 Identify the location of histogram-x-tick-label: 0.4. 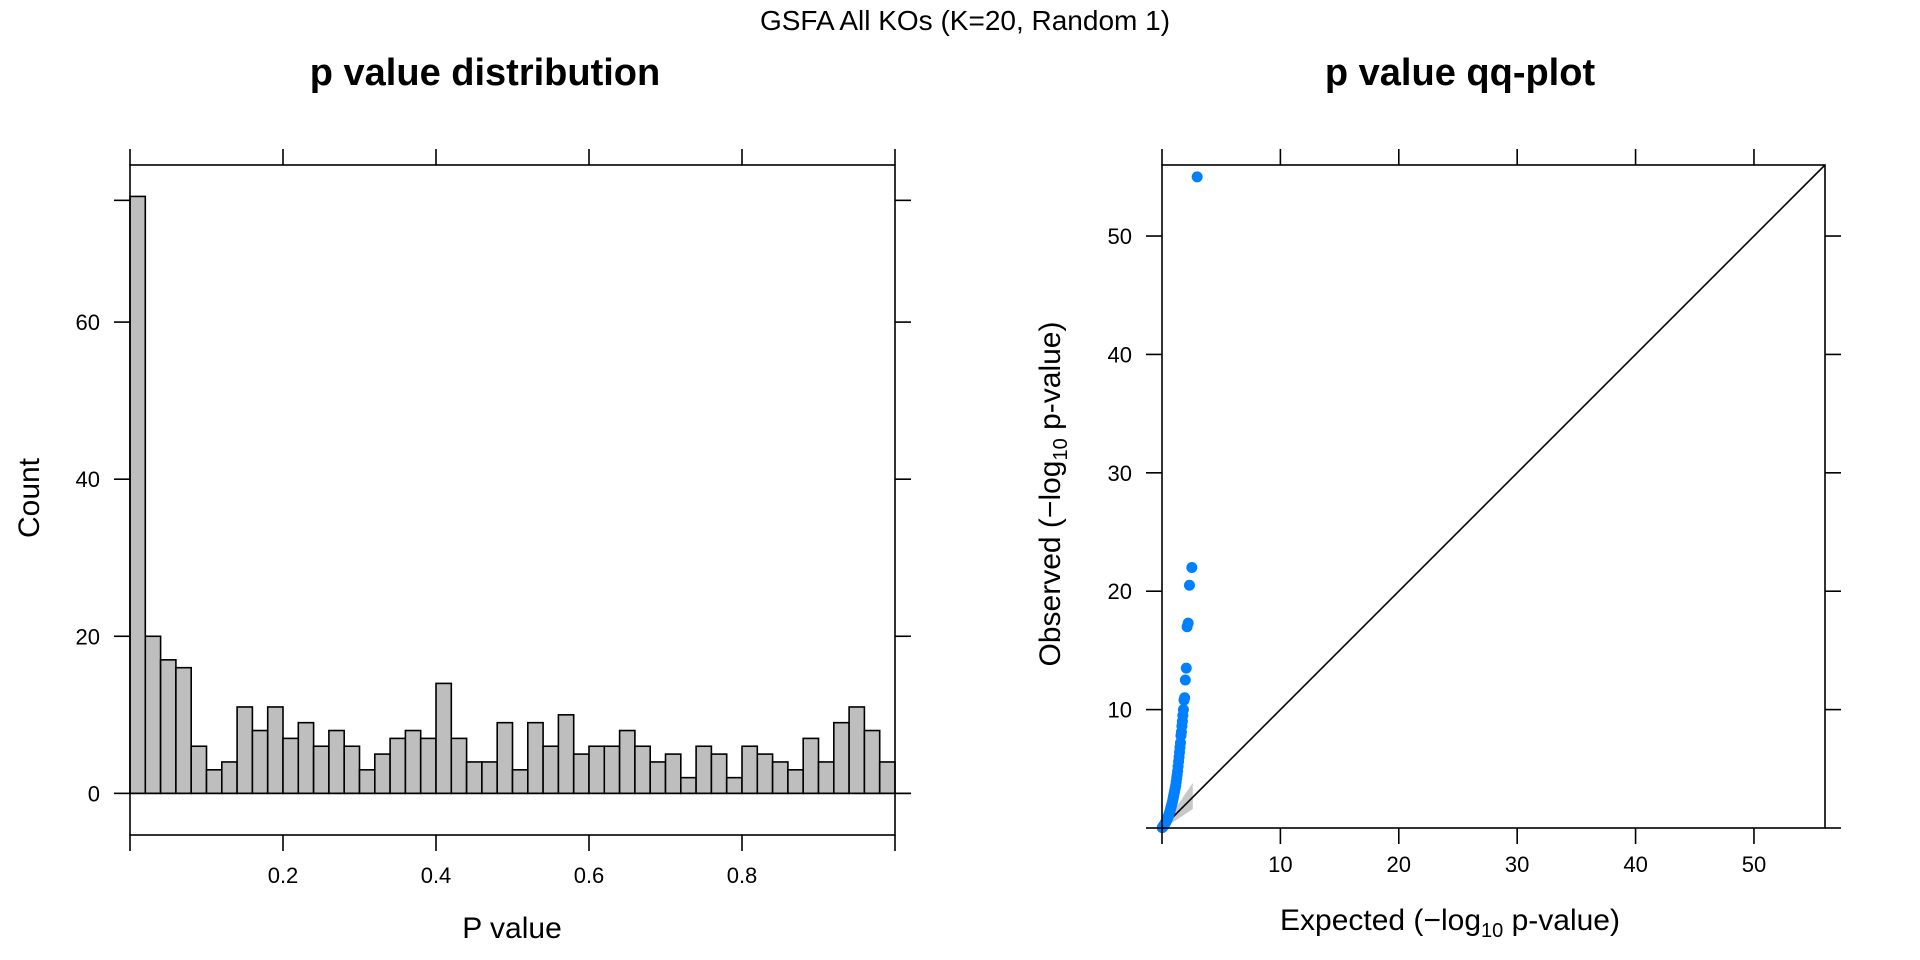
(436, 875).